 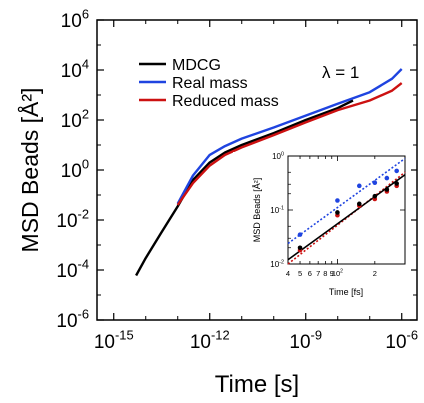 What do you see at coordinates (257, 384) in the screenshot?
I see `x-axis-title: Time [s]` at bounding box center [257, 384].